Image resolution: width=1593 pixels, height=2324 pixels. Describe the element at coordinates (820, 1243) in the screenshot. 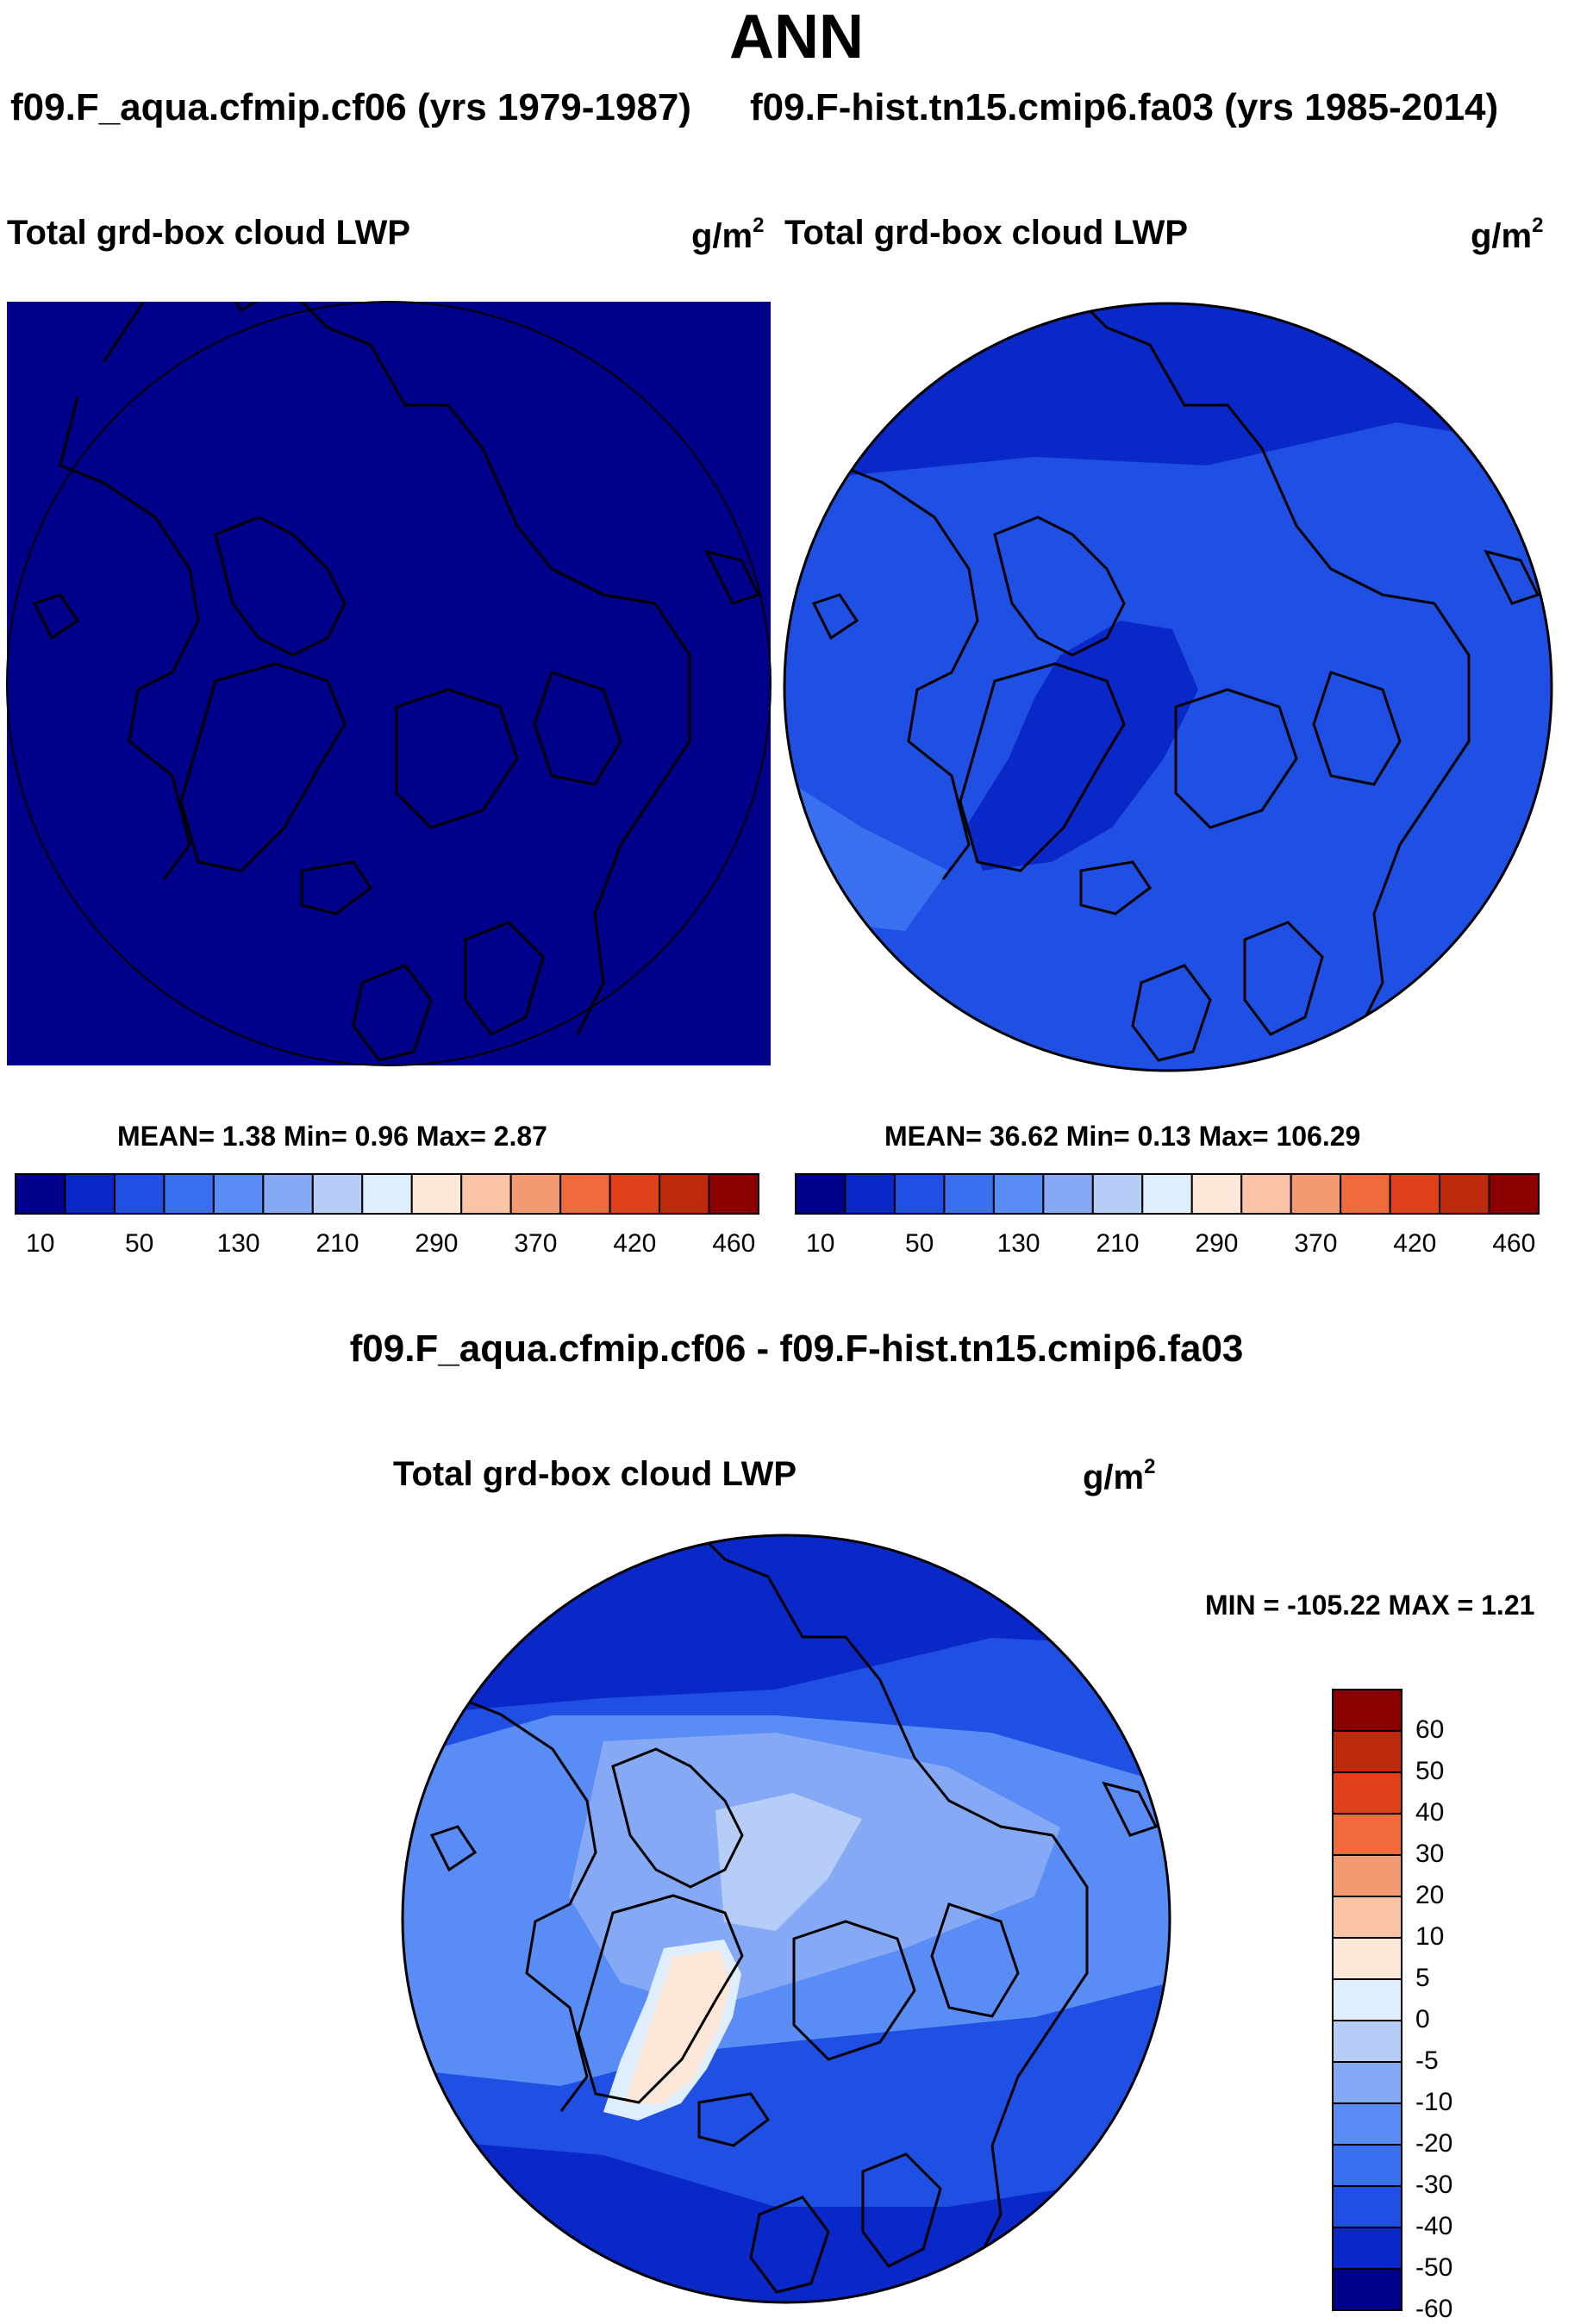

I see `right-colorbar-tick-label: 10` at that location.